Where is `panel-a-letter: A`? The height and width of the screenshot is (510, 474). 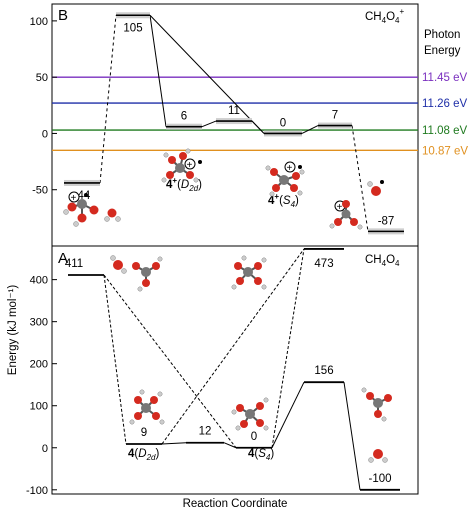 panel-a-letter: A is located at coordinates (63, 258).